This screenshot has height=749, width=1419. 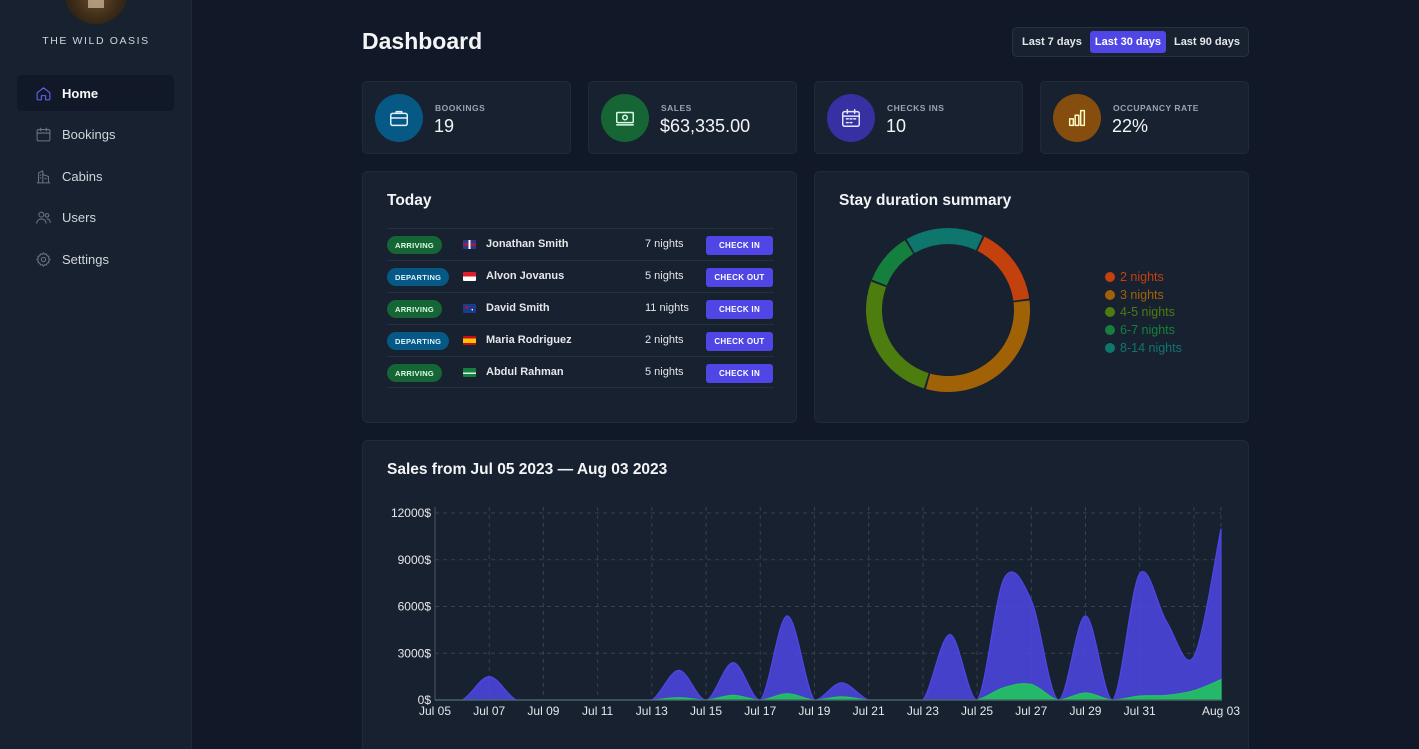 What do you see at coordinates (664, 244) in the screenshot?
I see `nights-count: 7 nights` at bounding box center [664, 244].